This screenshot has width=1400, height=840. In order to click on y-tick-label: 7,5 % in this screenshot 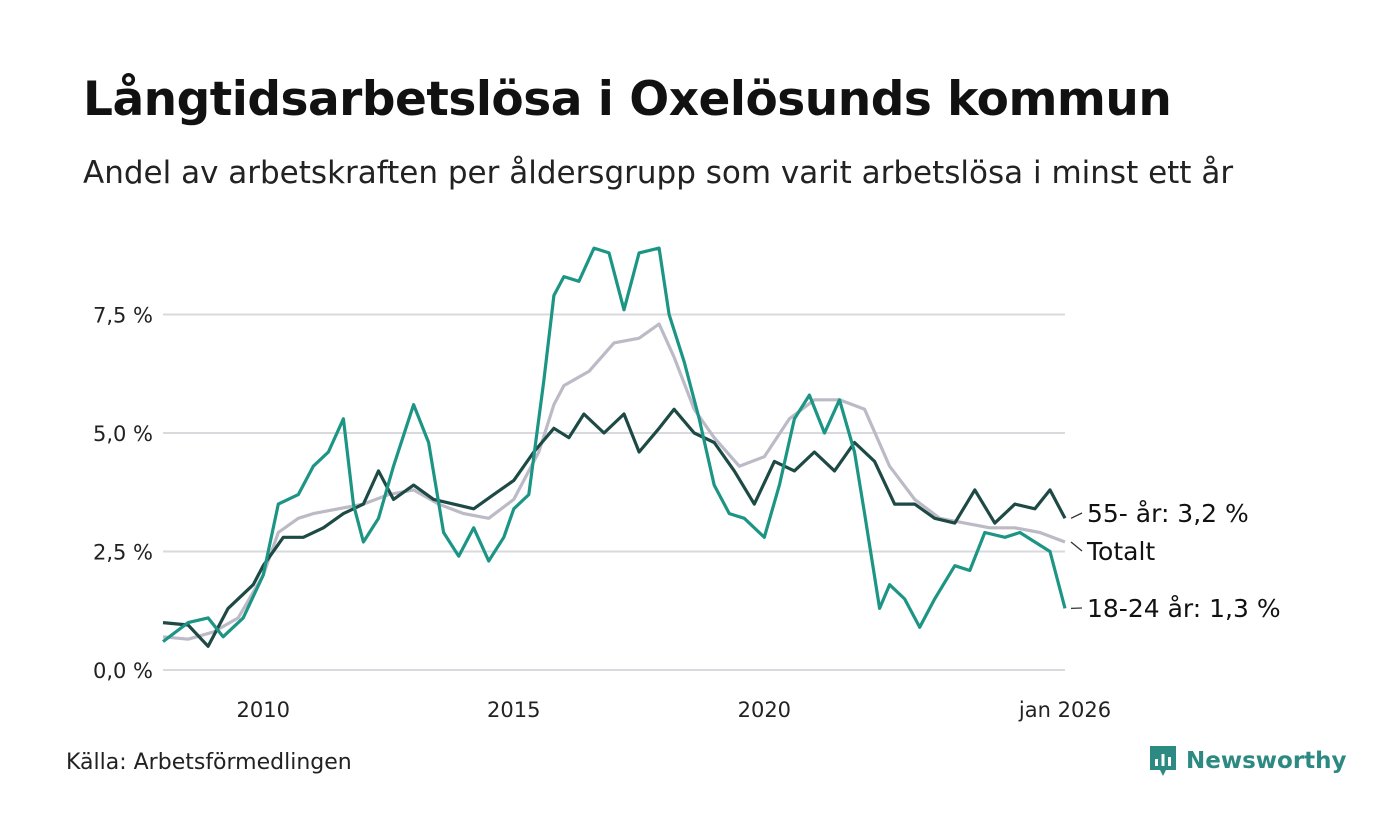, I will do `click(123, 316)`.